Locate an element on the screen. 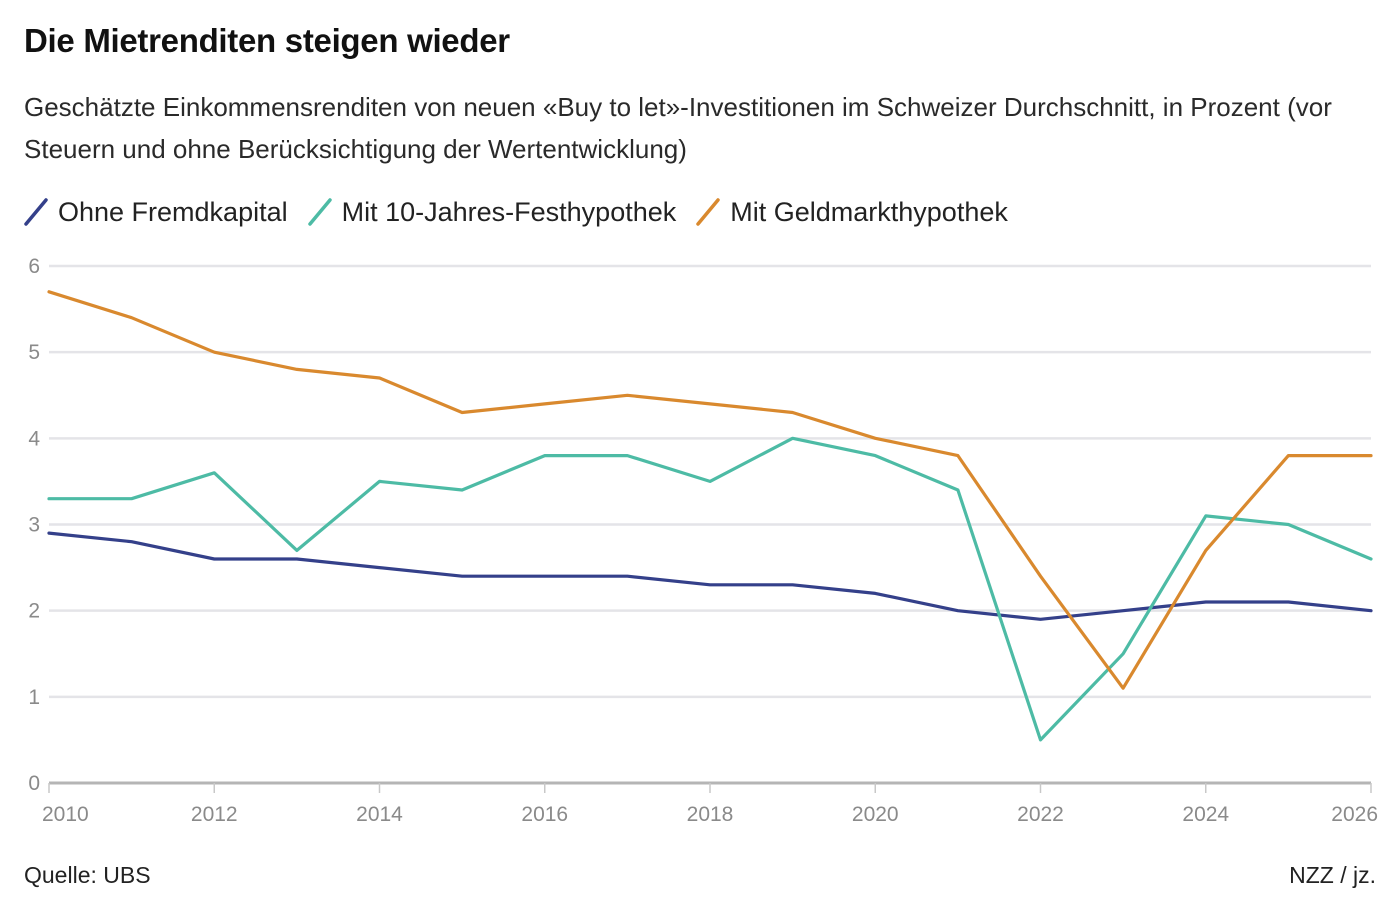 This screenshot has width=1400, height=909. legend-label: Ohne Fremdkapital is located at coordinates (173, 211).